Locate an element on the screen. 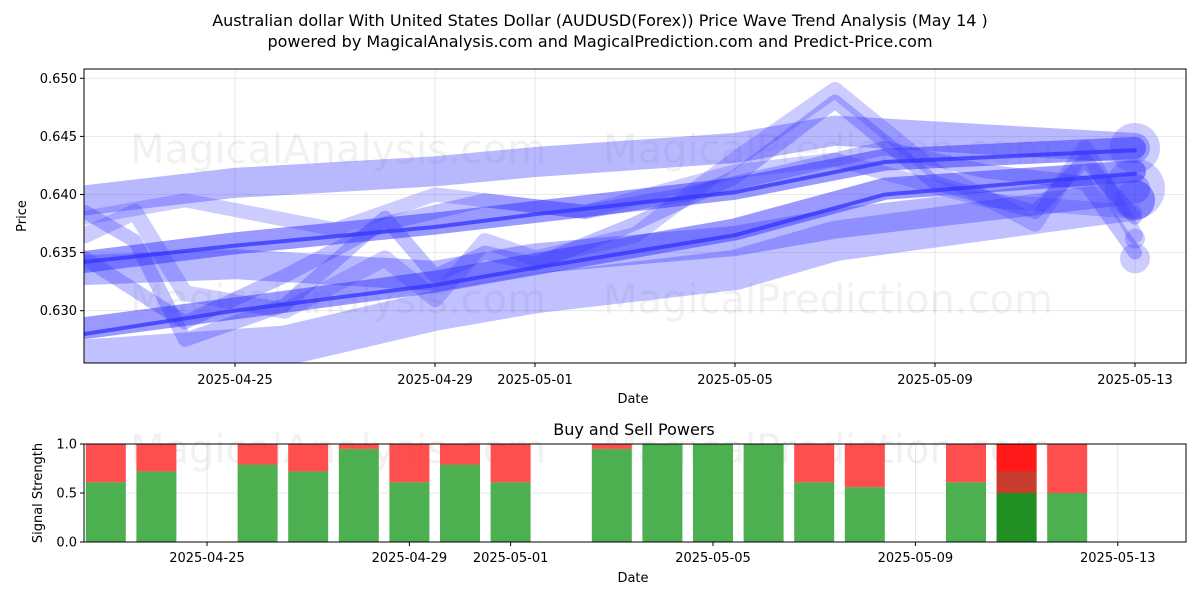 The width and height of the screenshot is (1200, 600). signal-y-tick-label: 0.5 is located at coordinates (66, 494).